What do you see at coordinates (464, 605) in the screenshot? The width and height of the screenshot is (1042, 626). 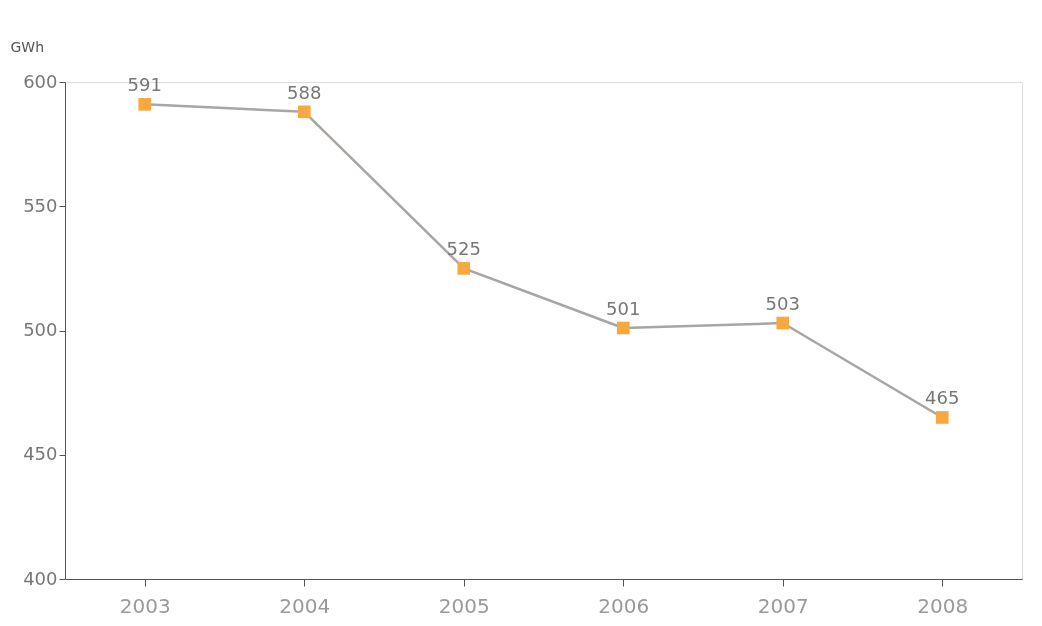 I see `x-tick-label: 2005` at bounding box center [464, 605].